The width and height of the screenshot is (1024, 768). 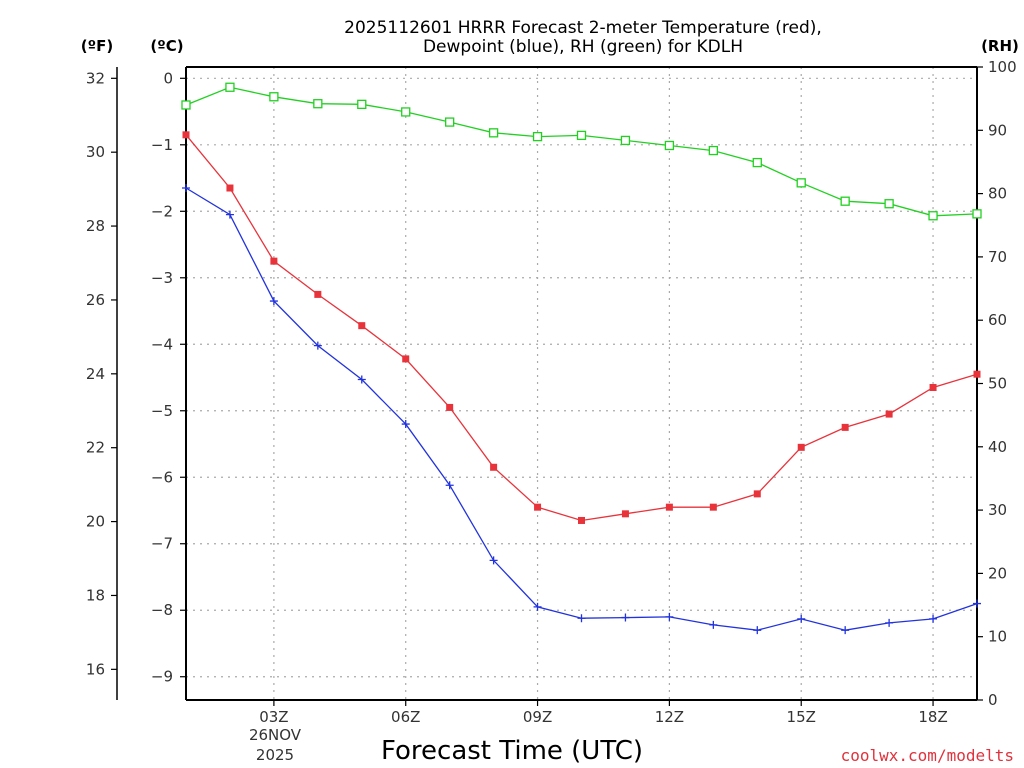 What do you see at coordinates (162, 145) in the screenshot?
I see `celsius-tick-label: −1` at bounding box center [162, 145].